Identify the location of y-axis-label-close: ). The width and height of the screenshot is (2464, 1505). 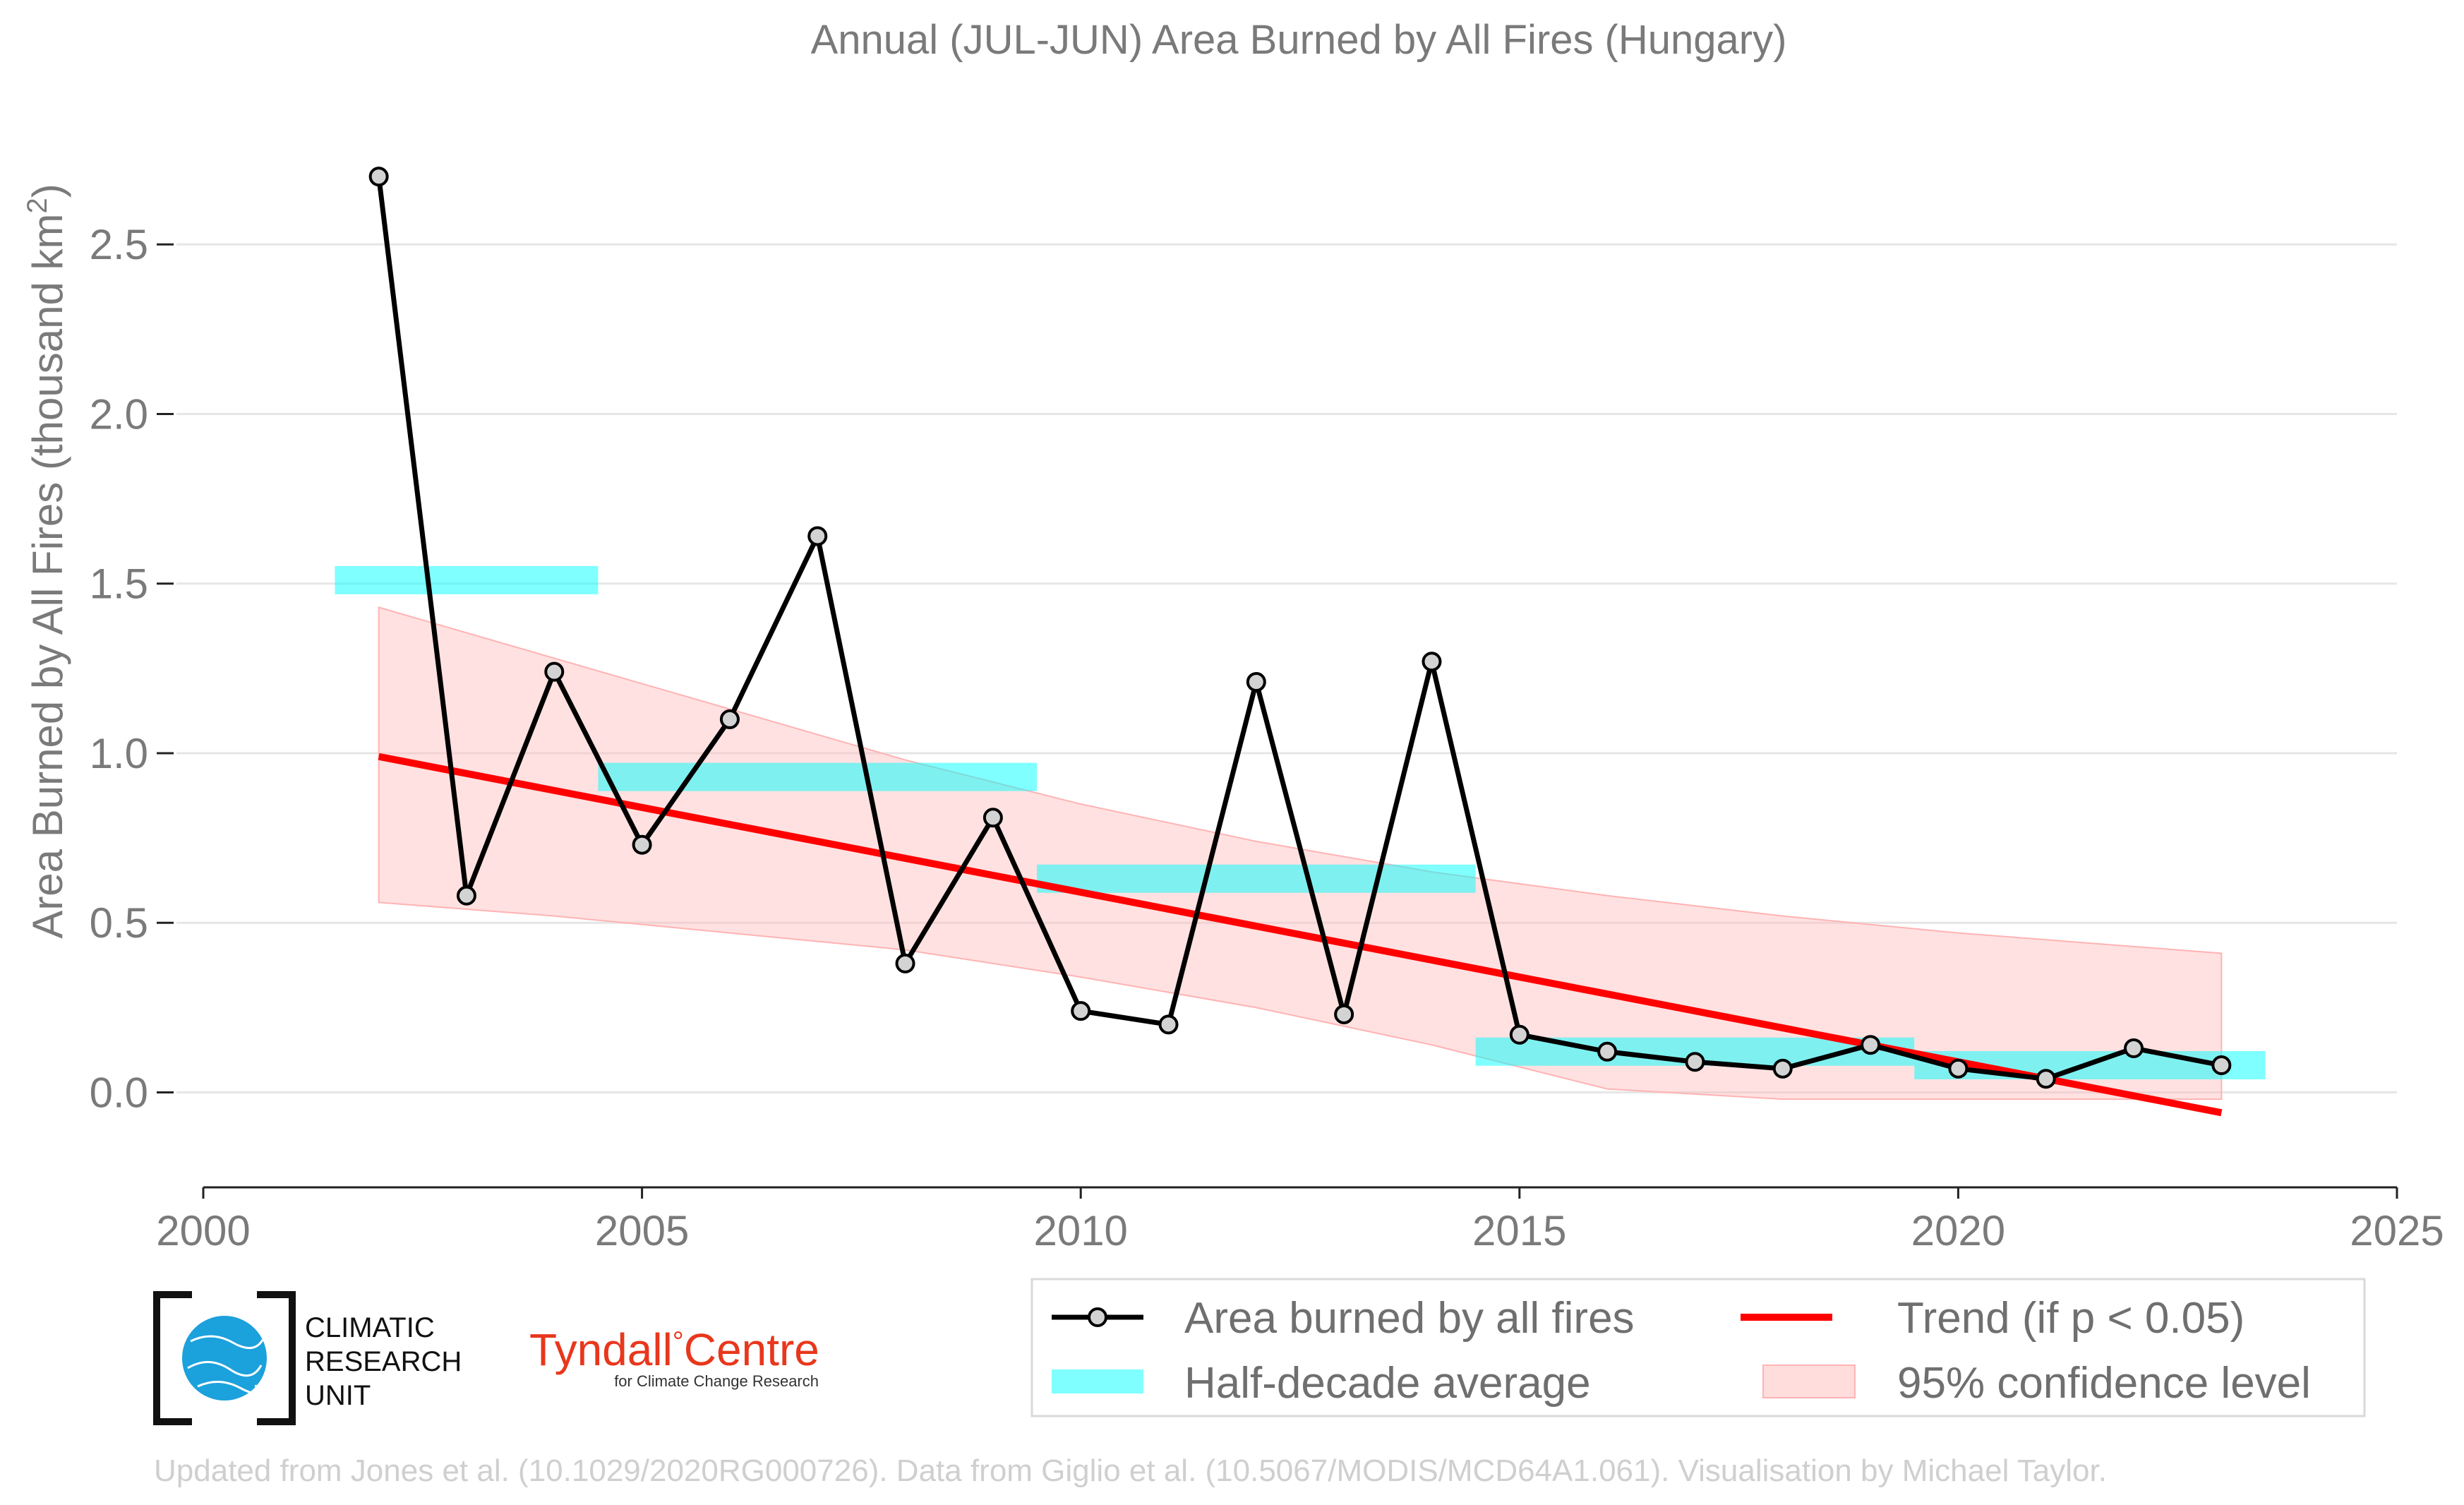
(47, 191).